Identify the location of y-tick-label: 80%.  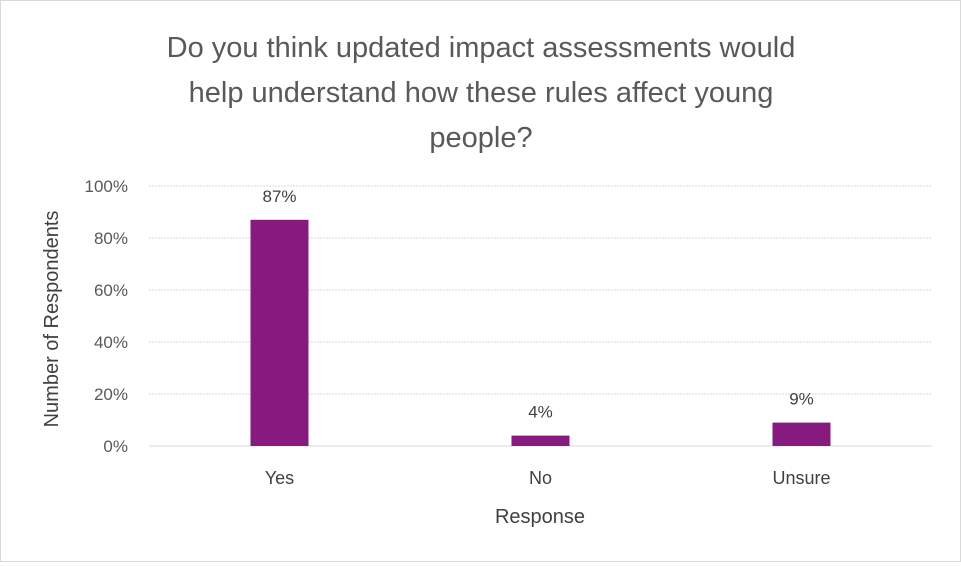
(111, 238).